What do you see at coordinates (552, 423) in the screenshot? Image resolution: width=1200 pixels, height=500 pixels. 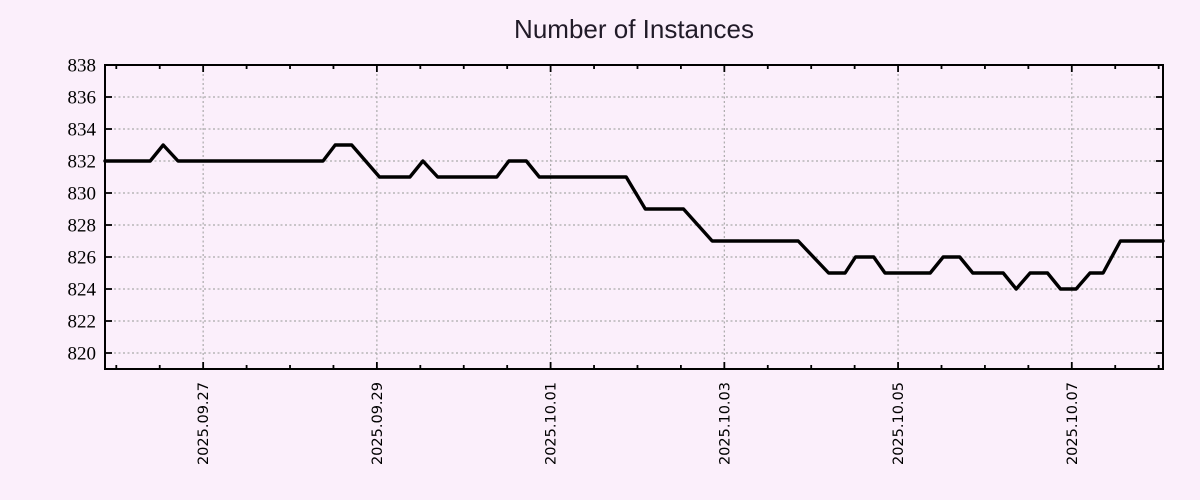 I see `x-tick-label: 2025.10.01` at bounding box center [552, 423].